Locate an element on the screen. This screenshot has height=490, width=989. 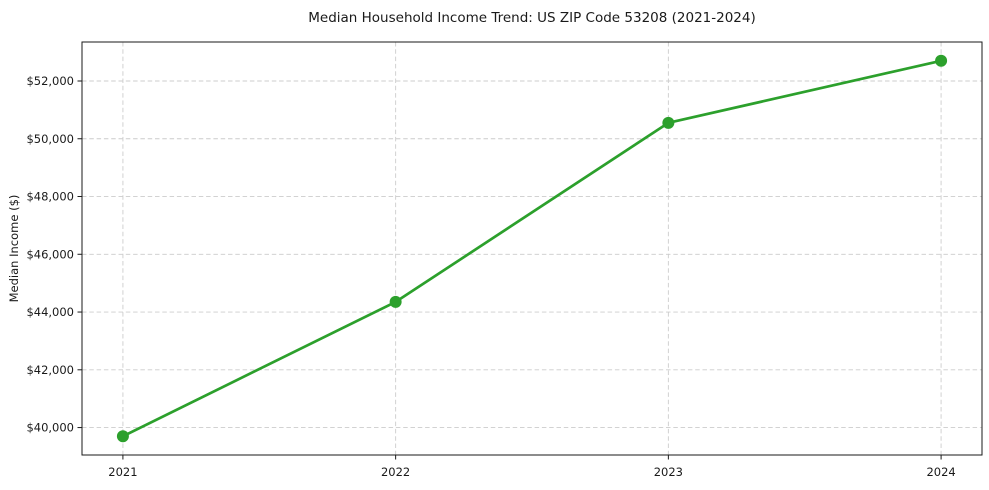
y-tick-label: $52,000 is located at coordinates (50, 81).